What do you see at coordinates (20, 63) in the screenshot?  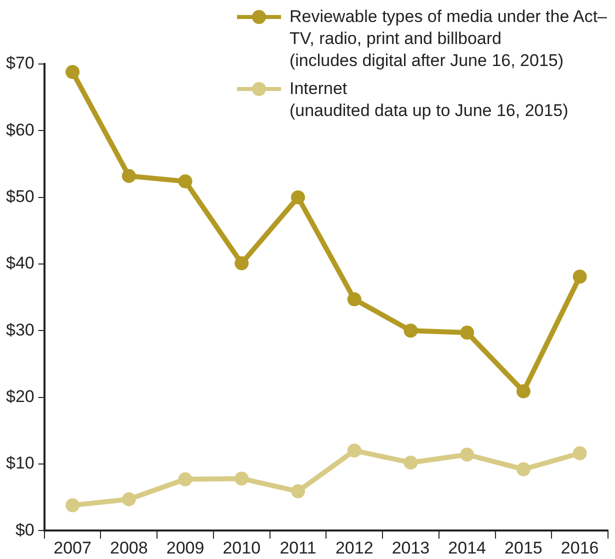 I see `y-tick-label: $70` at bounding box center [20, 63].